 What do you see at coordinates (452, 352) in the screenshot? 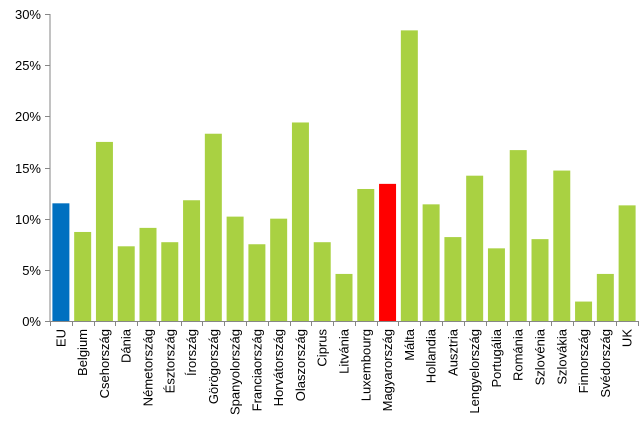
I see `x-tick-label: Ausztria` at bounding box center [452, 352].